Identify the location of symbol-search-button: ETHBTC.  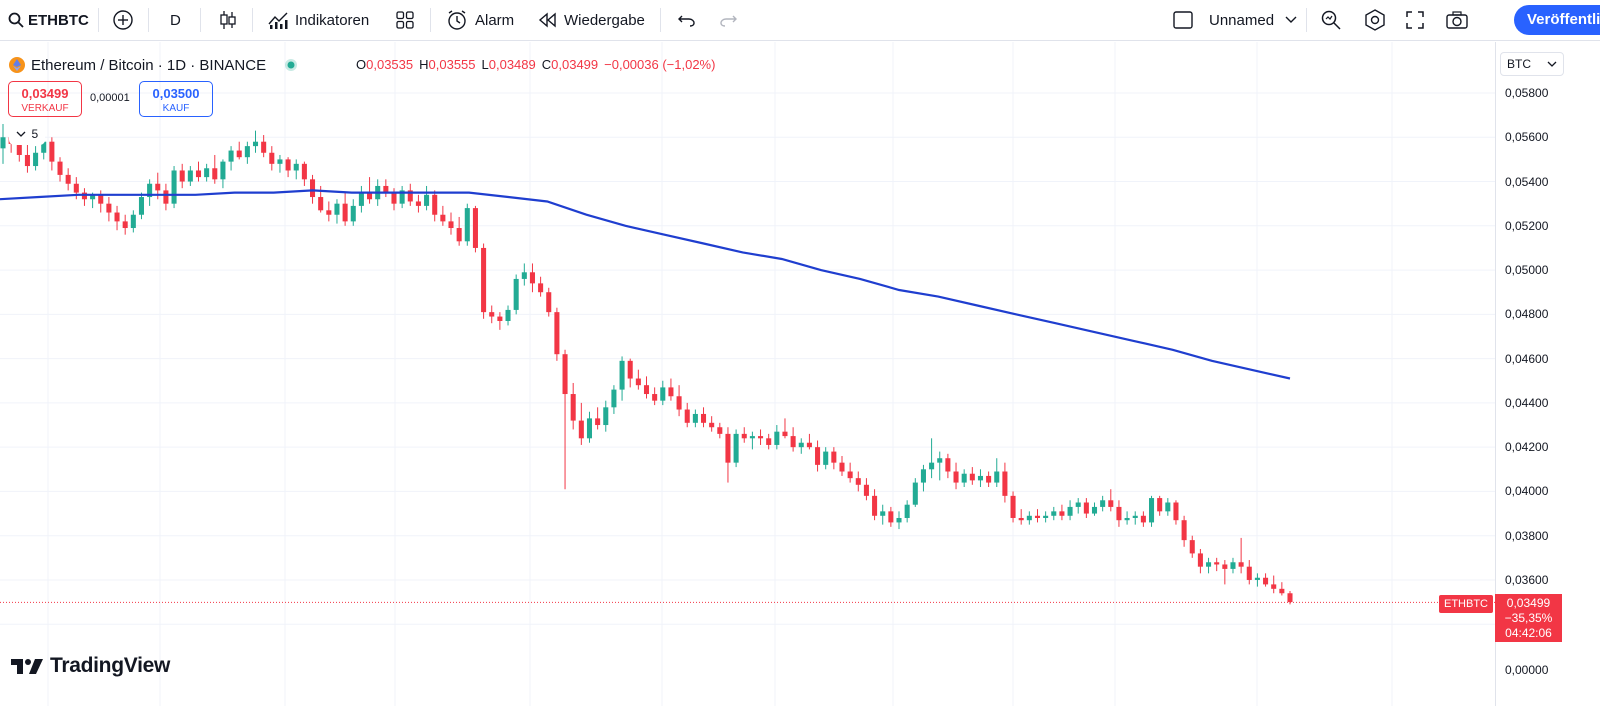
(48, 20).